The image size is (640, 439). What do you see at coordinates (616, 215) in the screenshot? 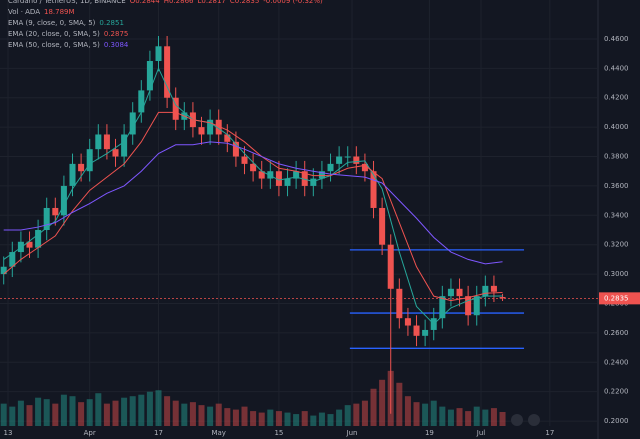
I see `y-tick-label: 0.3400` at bounding box center [616, 215].